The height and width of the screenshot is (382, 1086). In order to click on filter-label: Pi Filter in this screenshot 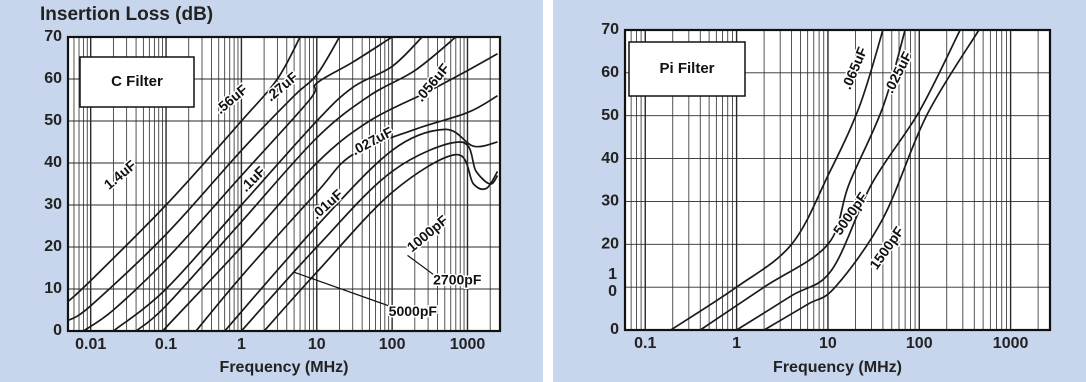, I will do `click(686, 68)`.